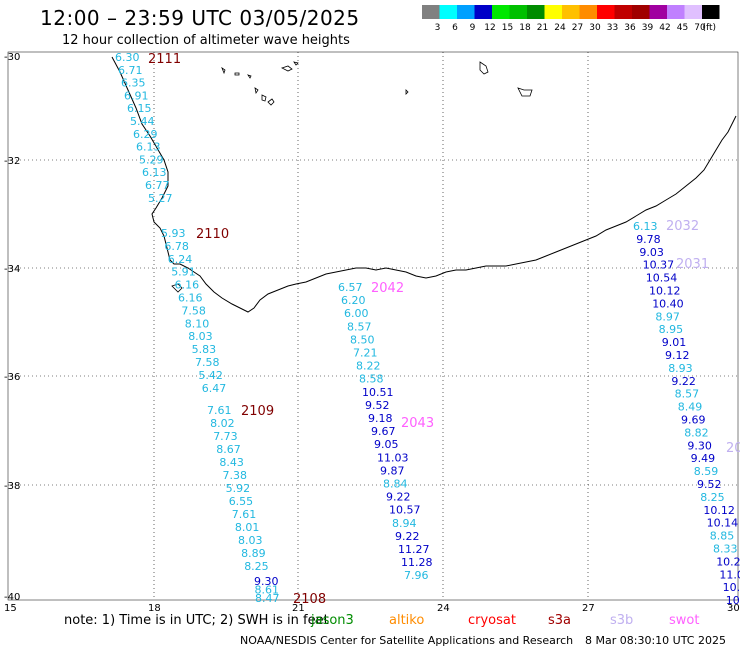 Image resolution: width=740 pixels, height=650 pixels. I want to click on wave-height-value: 10.57, so click(405, 510).